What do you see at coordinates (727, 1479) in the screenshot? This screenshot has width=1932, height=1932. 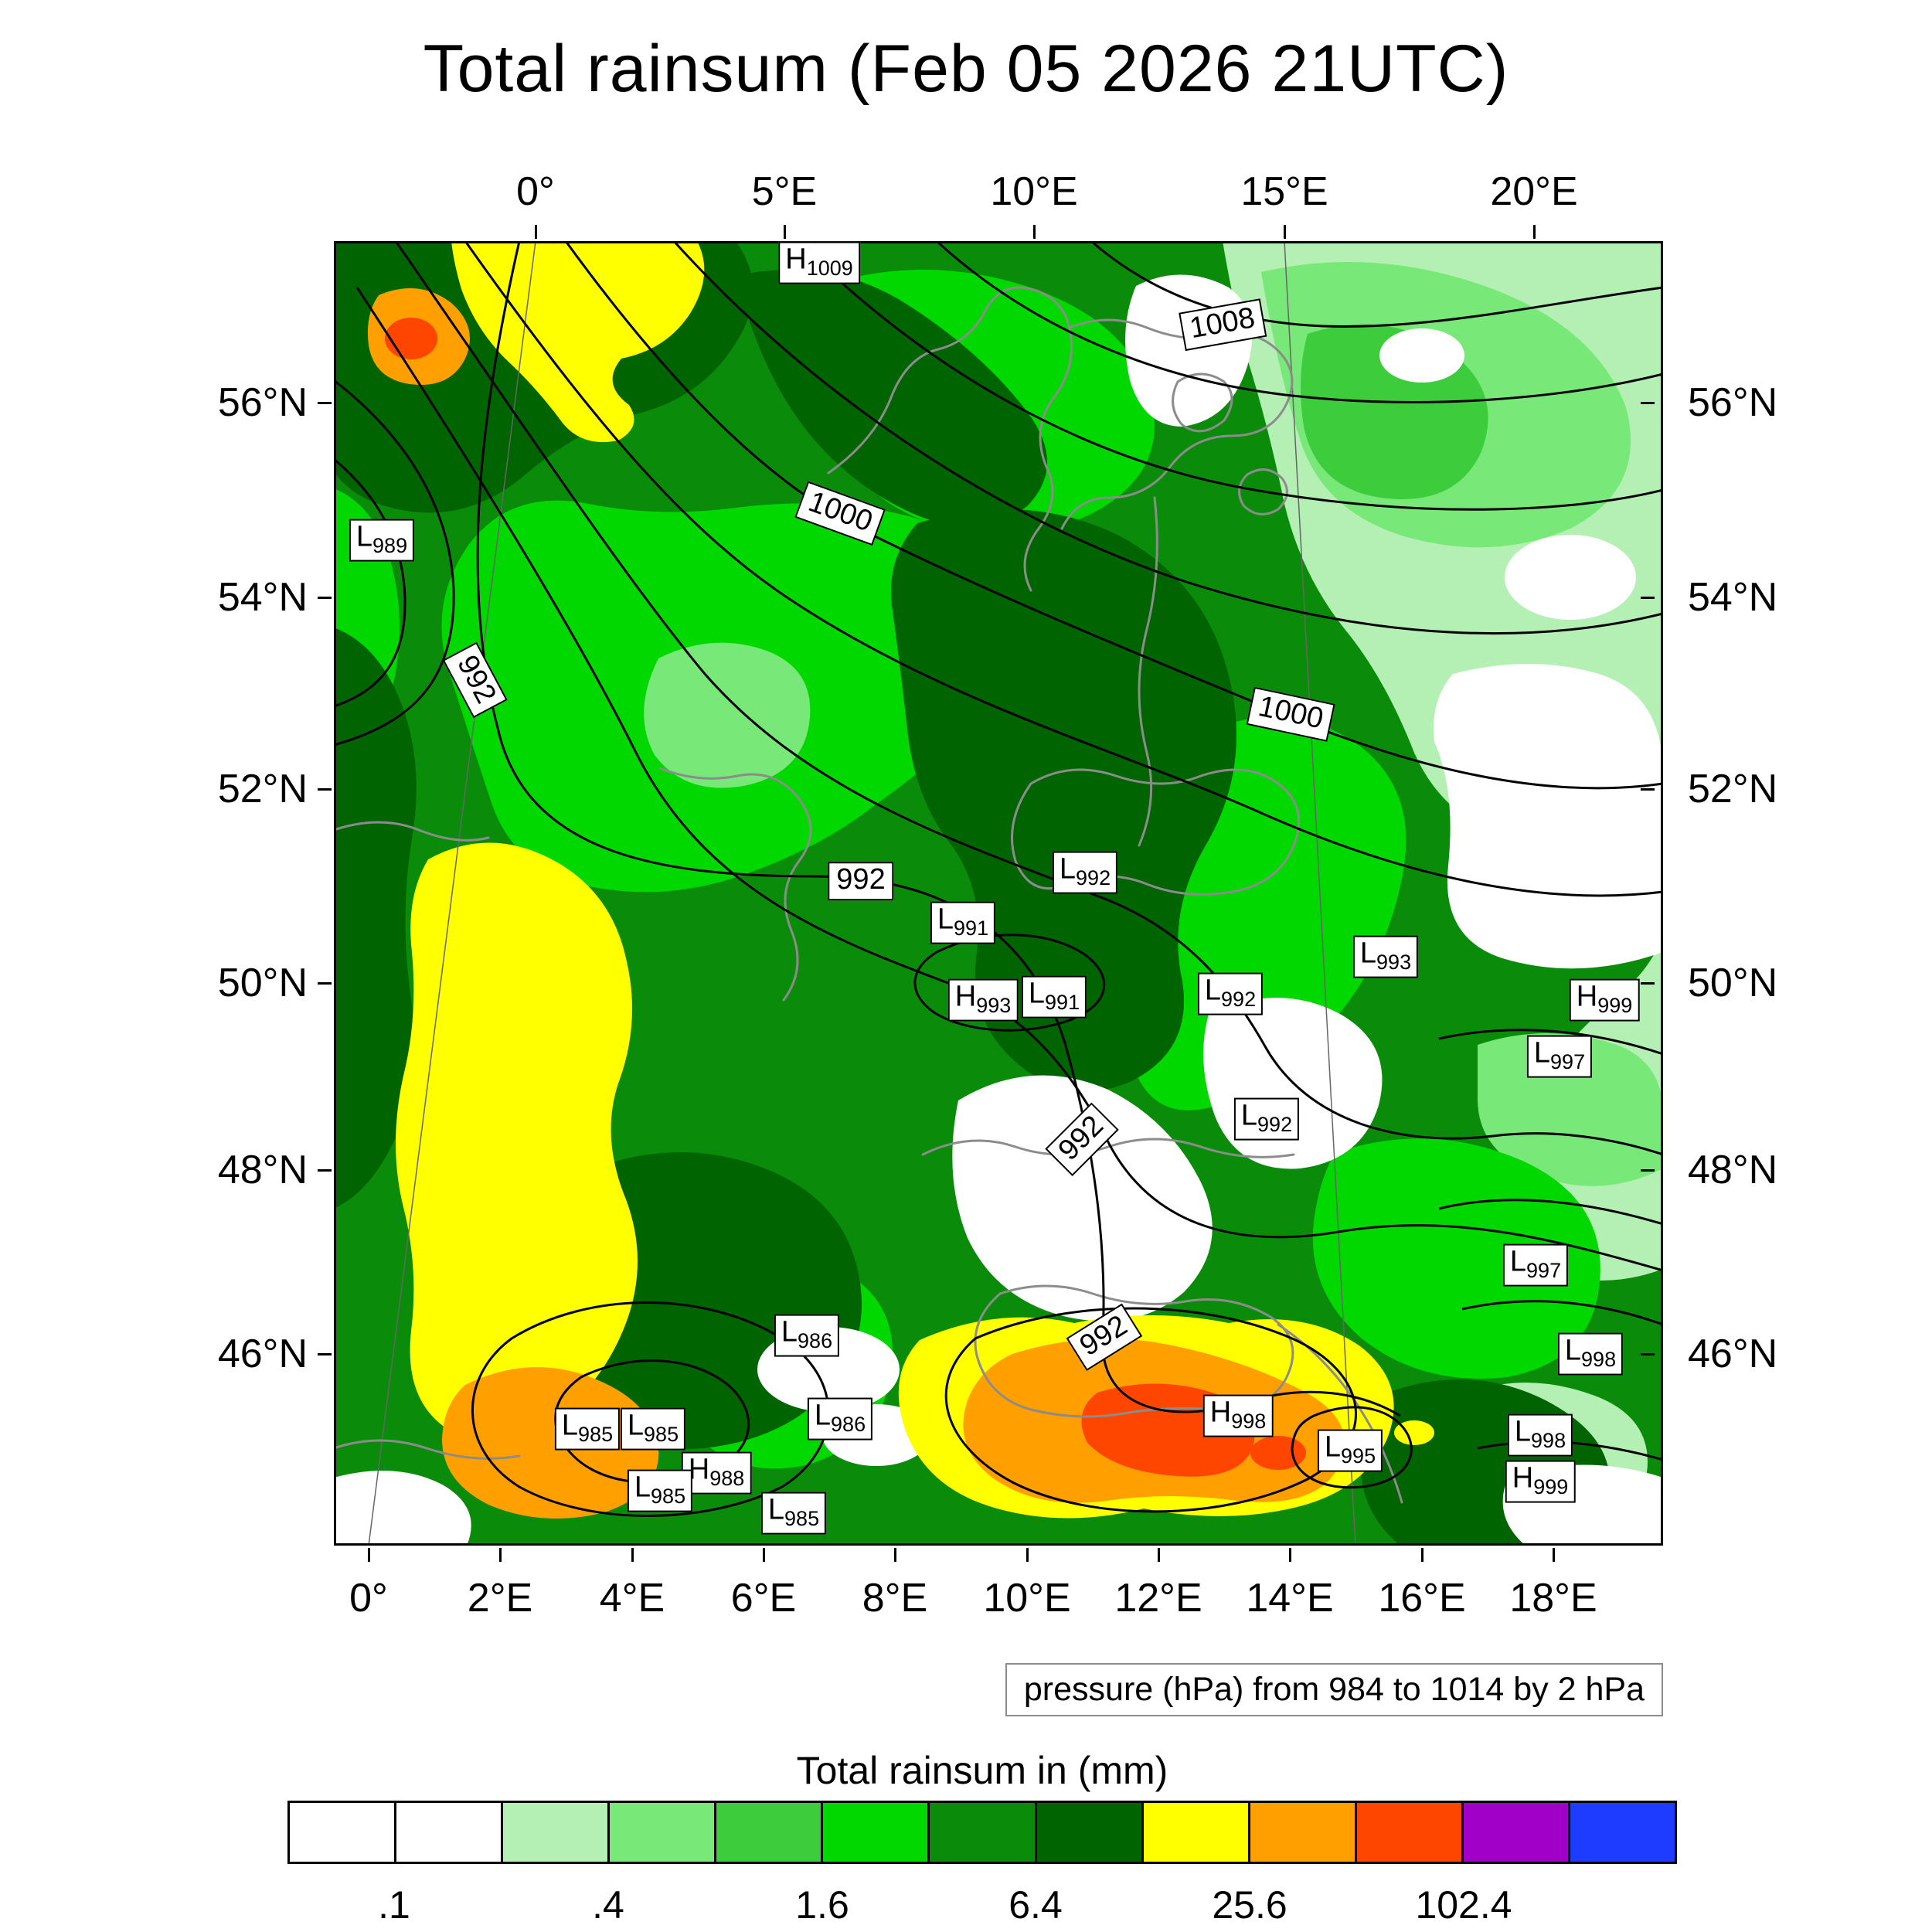 I see `pressure-value: 988` at bounding box center [727, 1479].